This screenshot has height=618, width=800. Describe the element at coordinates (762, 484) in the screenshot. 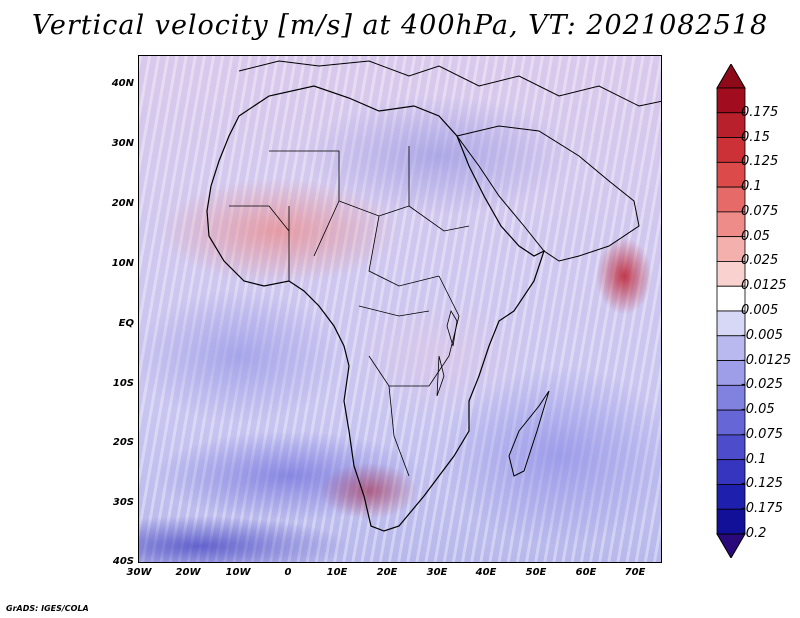

I see `colorbar-level-label: -0.125` at that location.